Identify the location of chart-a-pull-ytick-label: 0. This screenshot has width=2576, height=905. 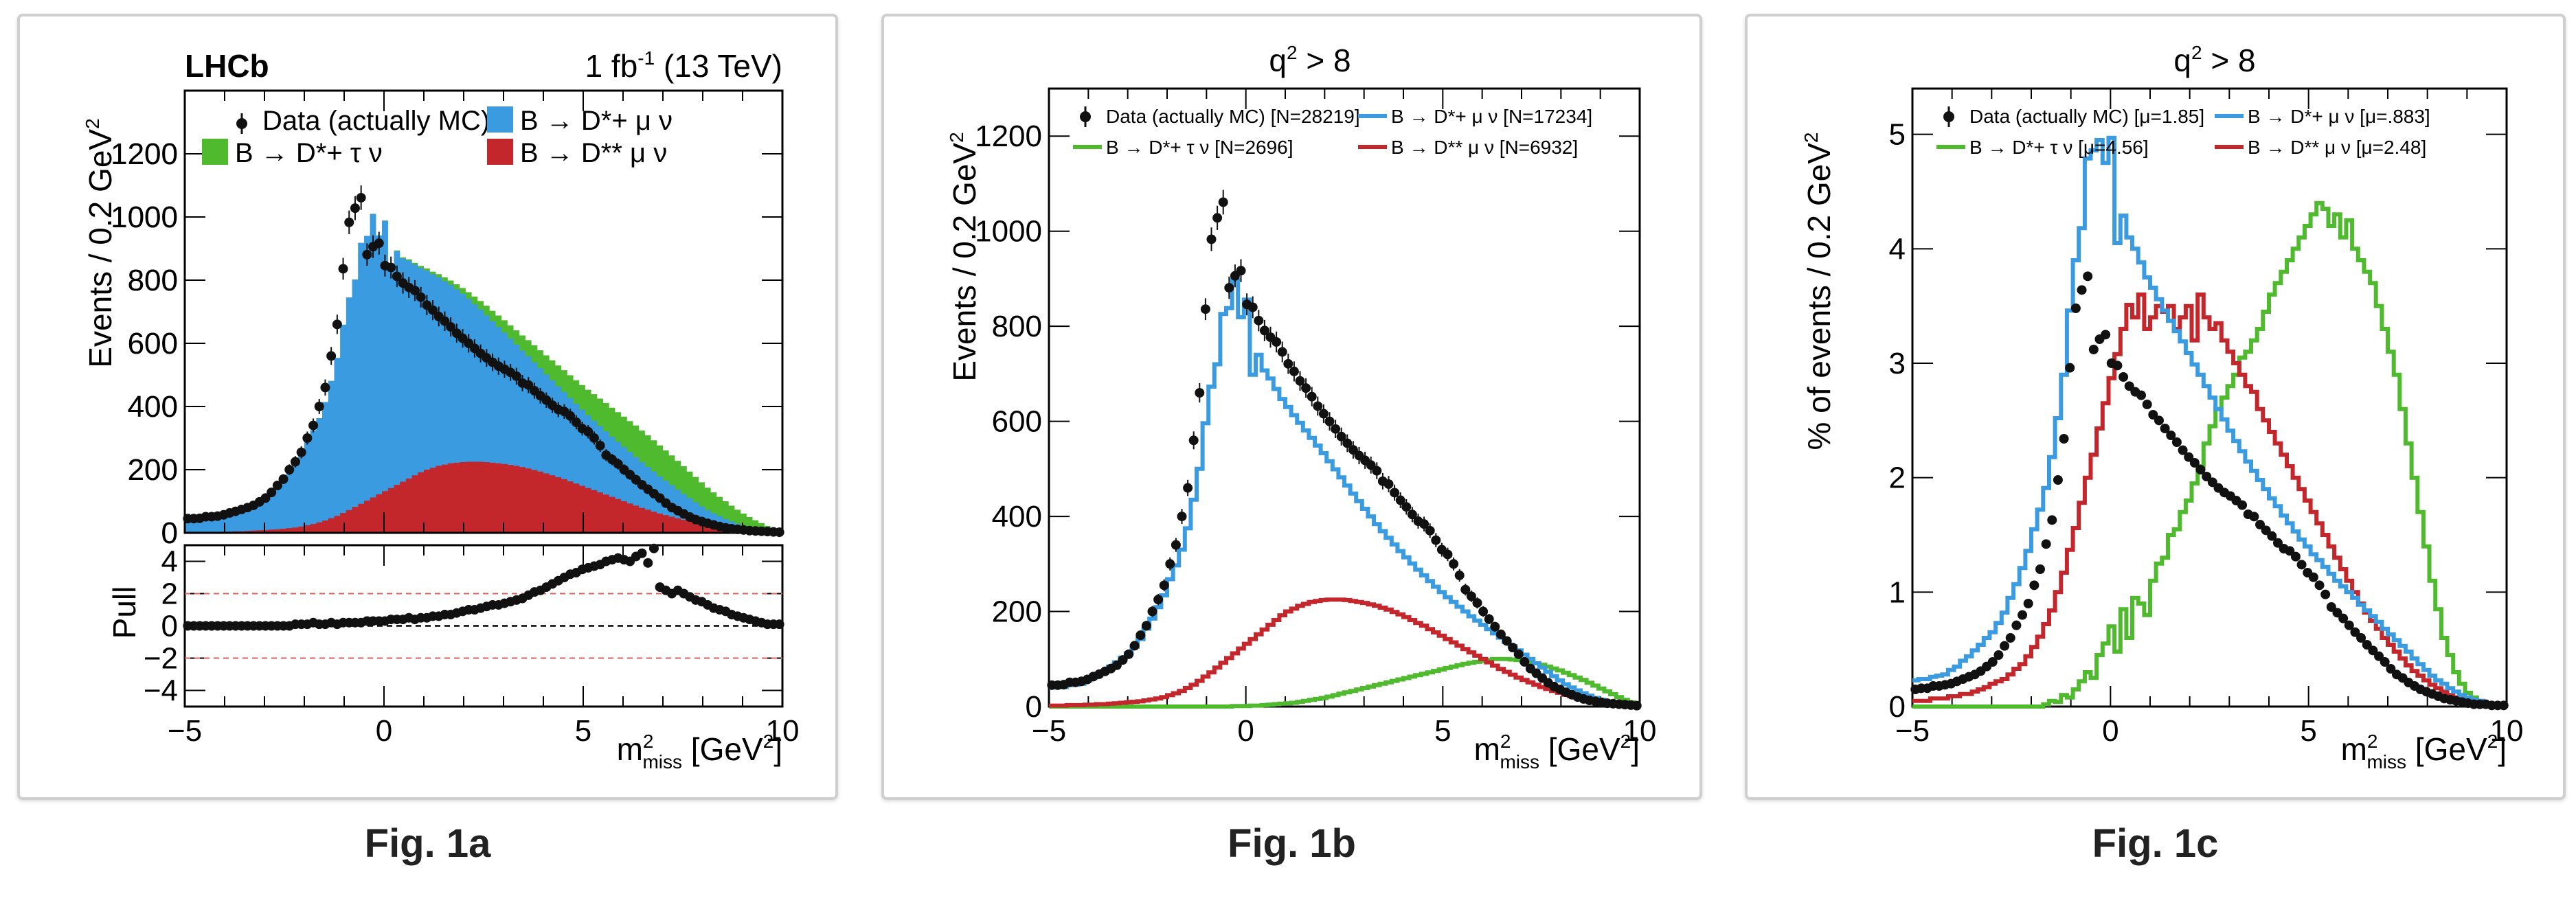
(169, 626).